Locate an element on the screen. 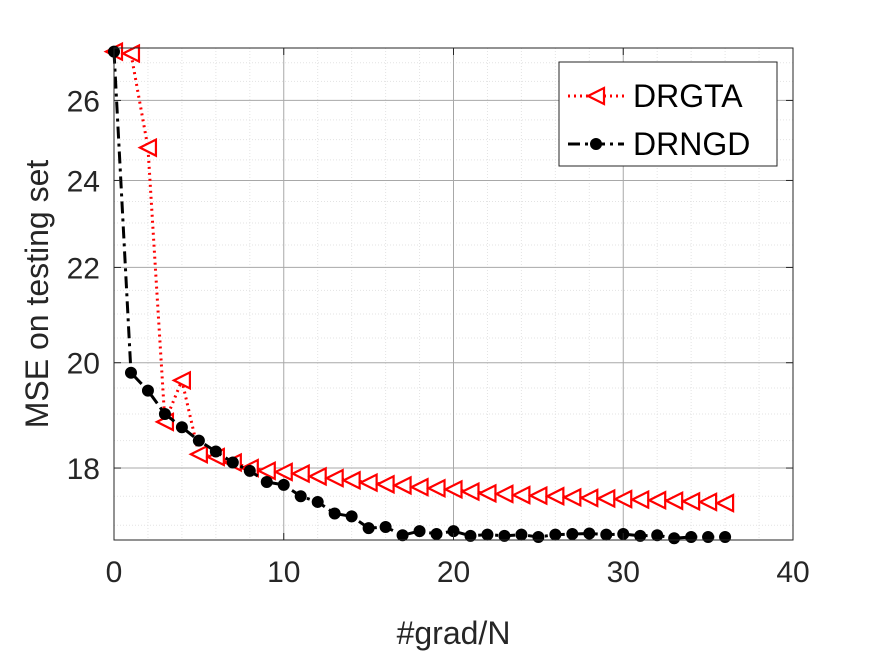 The image size is (875, 656). x-tick-label: 10 is located at coordinates (283, 572).